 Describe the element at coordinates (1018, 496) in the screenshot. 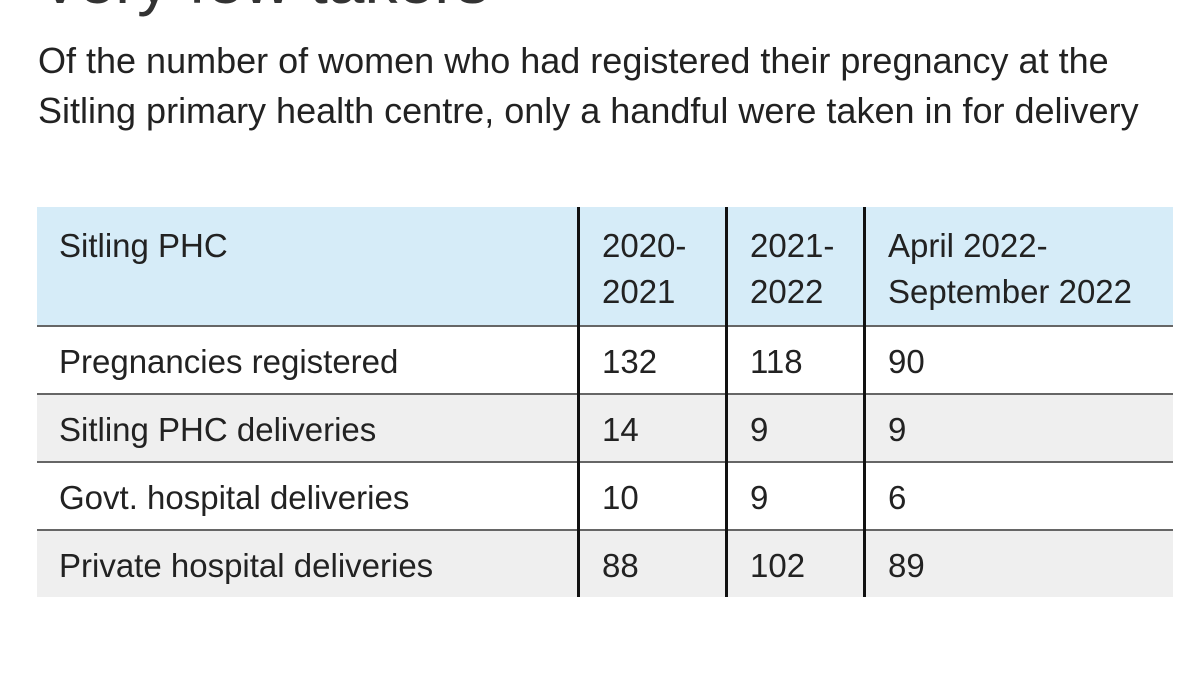

I see `cell: 6` at that location.